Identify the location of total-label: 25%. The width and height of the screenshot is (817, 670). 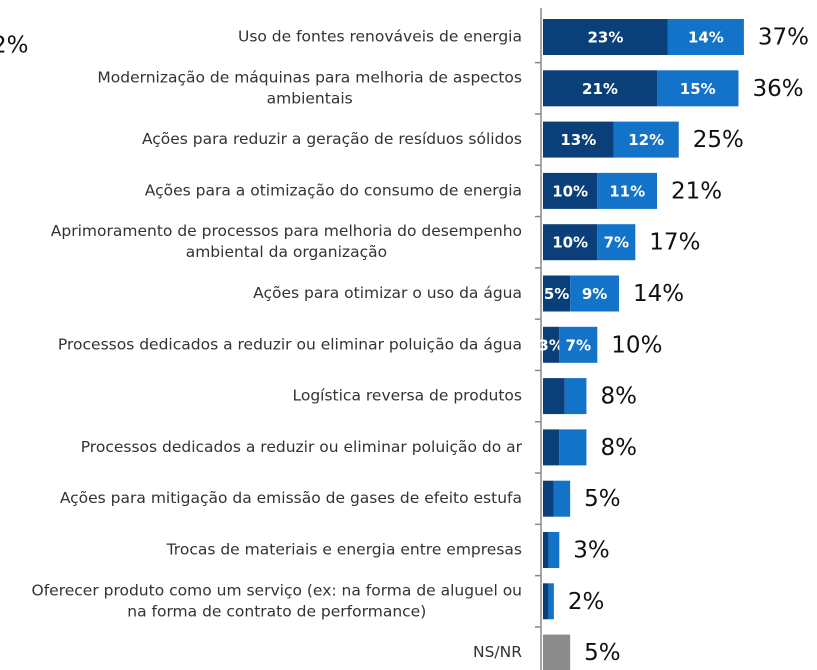
(718, 140).